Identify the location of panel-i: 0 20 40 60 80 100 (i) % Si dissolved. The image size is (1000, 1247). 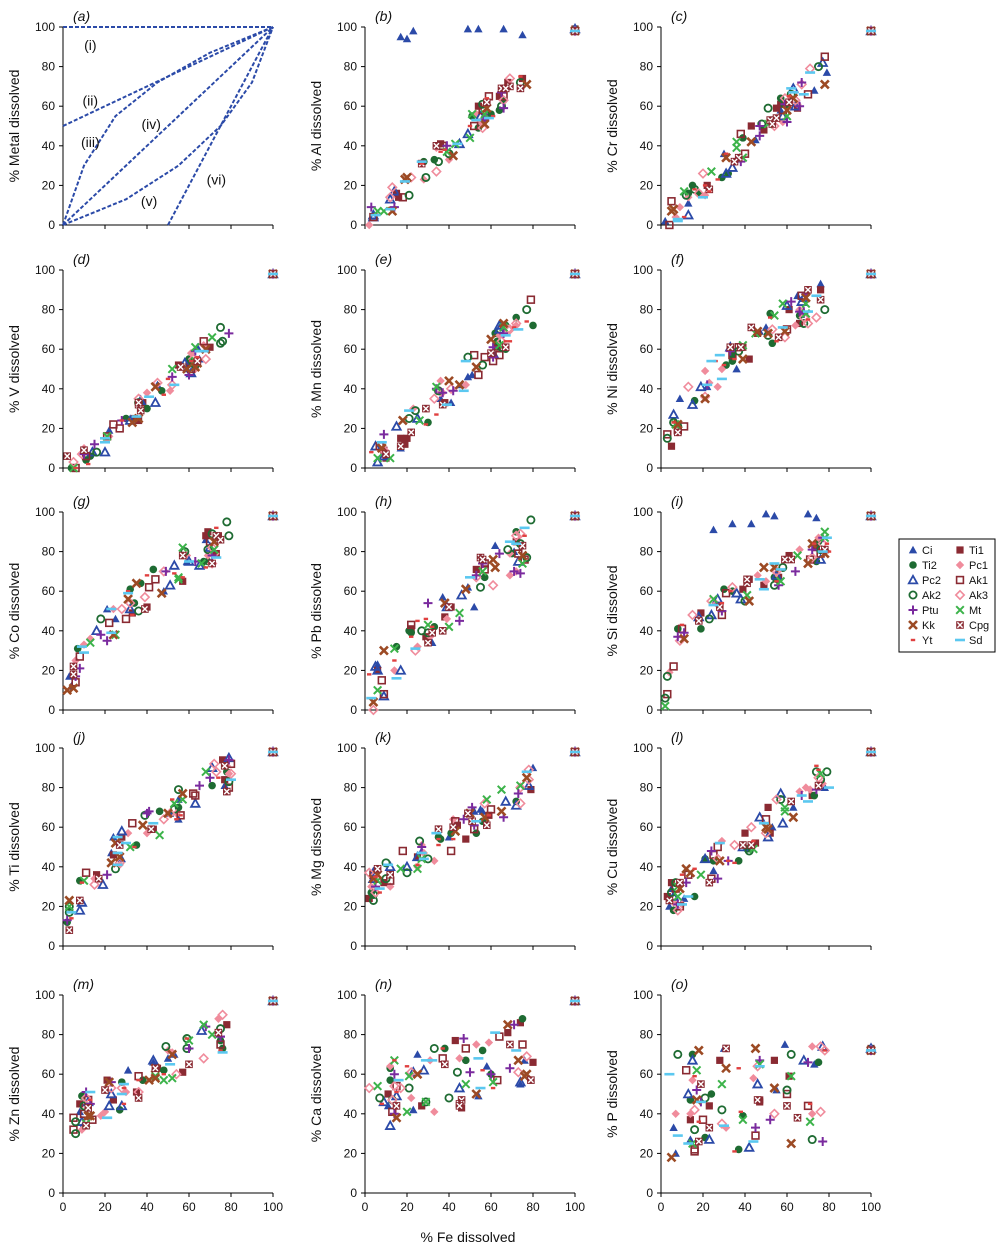
(740, 605).